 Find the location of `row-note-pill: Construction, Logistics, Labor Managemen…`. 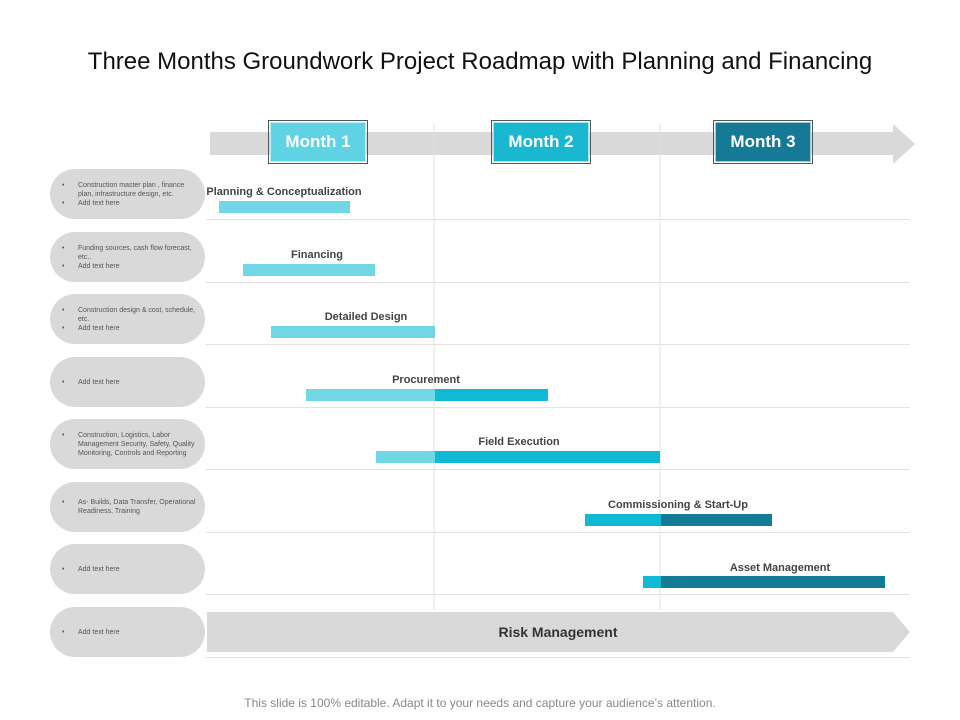

row-note-pill: Construction, Logistics, Labor Managemen… is located at coordinates (127, 444).